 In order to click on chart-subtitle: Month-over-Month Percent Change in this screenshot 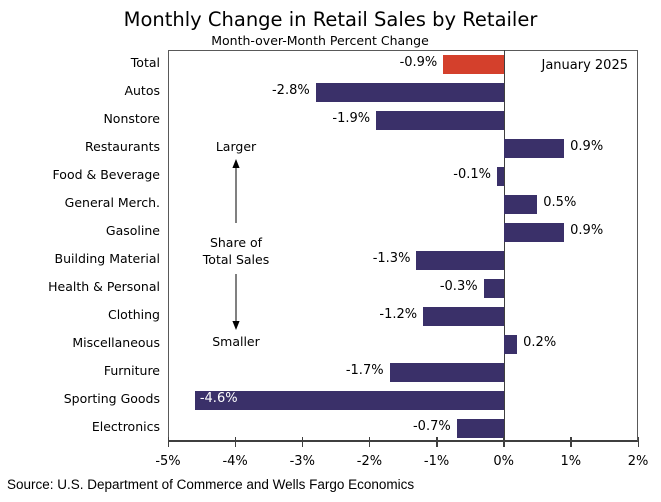, I will do `click(320, 40)`.